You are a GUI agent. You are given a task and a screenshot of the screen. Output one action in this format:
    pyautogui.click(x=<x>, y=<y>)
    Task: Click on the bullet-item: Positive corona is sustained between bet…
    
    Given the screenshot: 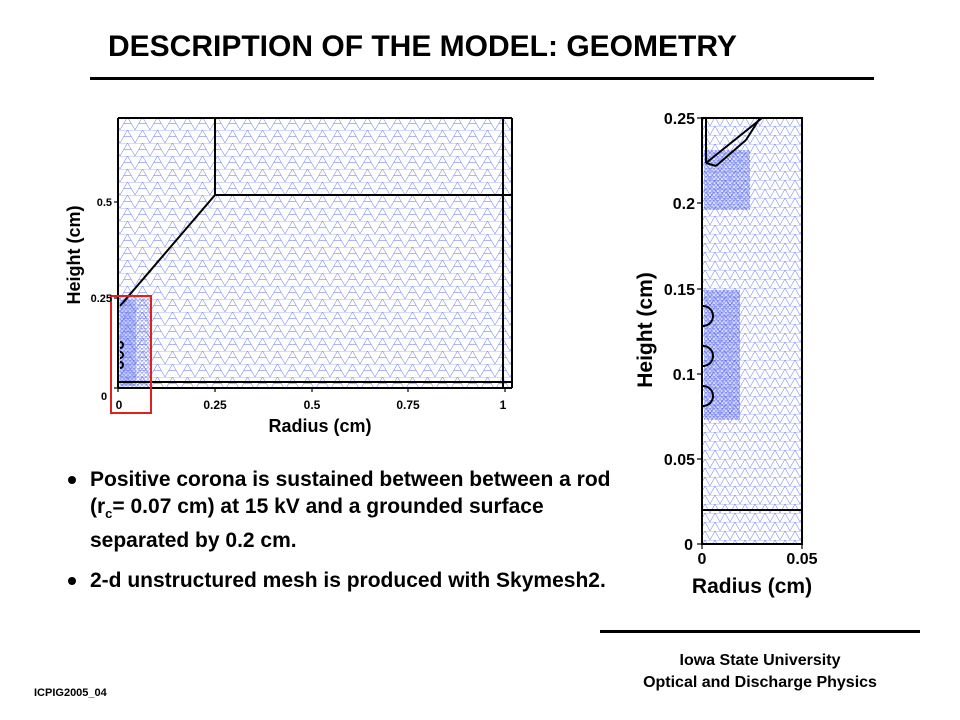 What is the action you would take?
    pyautogui.click(x=346, y=510)
    